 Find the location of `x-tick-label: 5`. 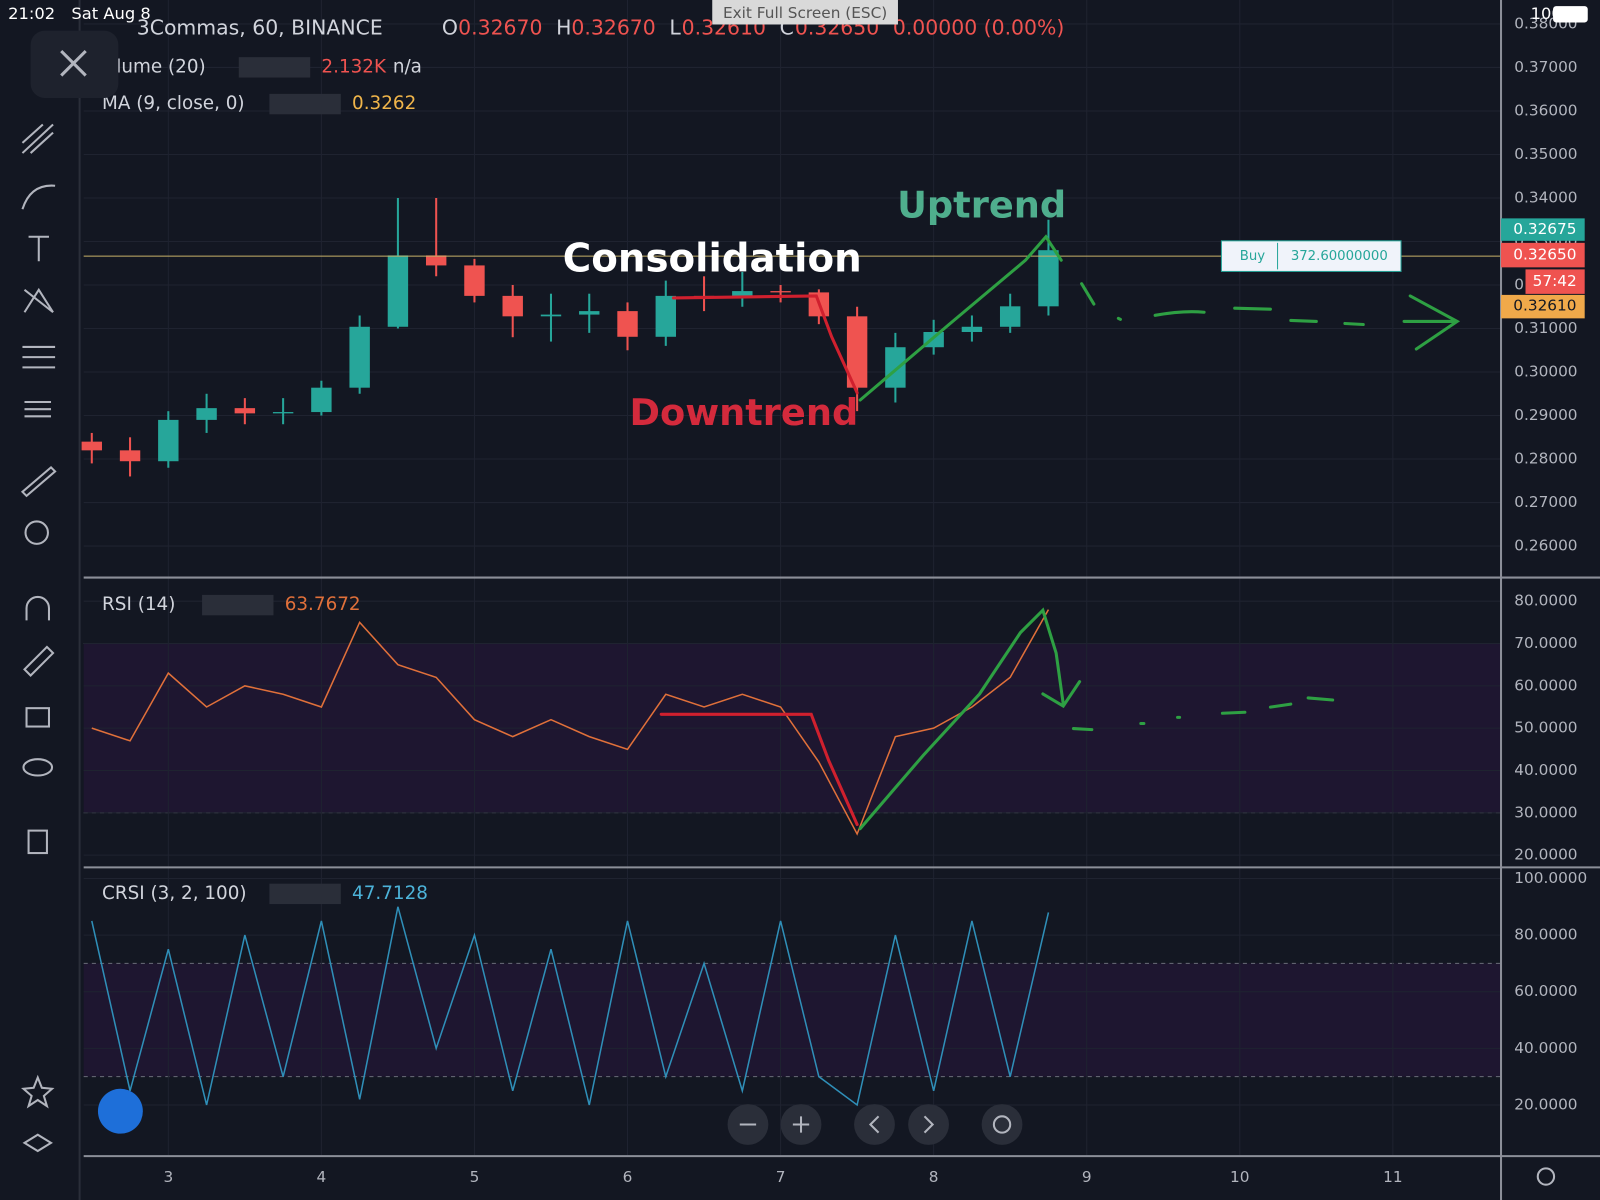

x-tick-label: 5 is located at coordinates (475, 1177).